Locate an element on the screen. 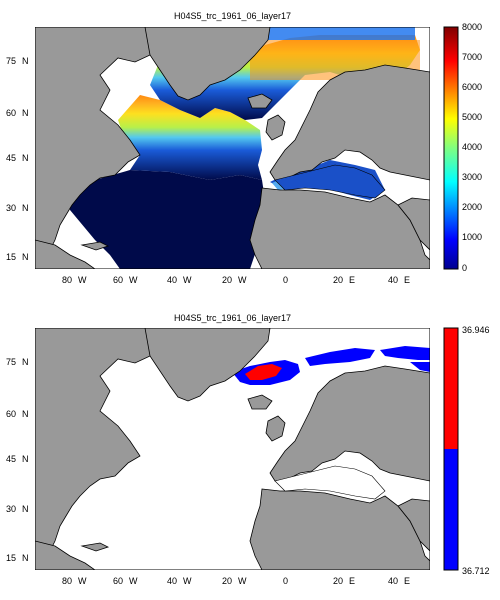 This screenshot has width=500, height=600. bottom-lon-20e: 20 is located at coordinates (338, 581).